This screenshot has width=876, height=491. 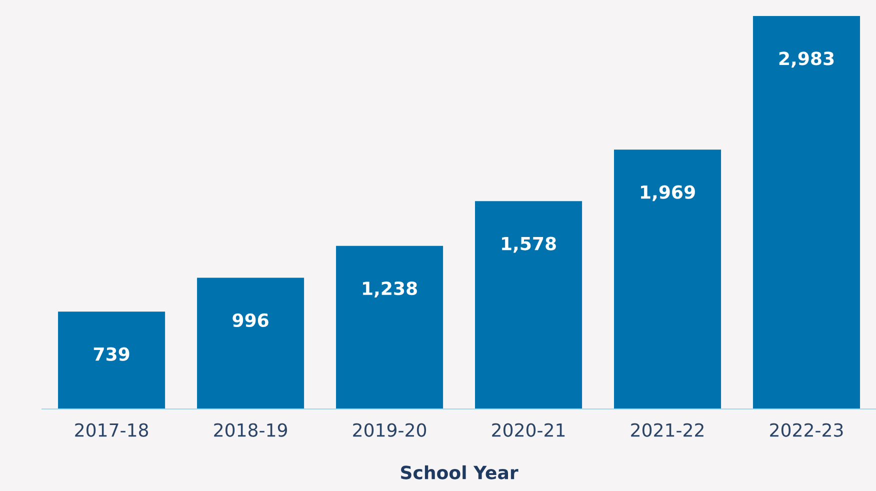 I want to click on data-label: 1,238, so click(x=390, y=290).